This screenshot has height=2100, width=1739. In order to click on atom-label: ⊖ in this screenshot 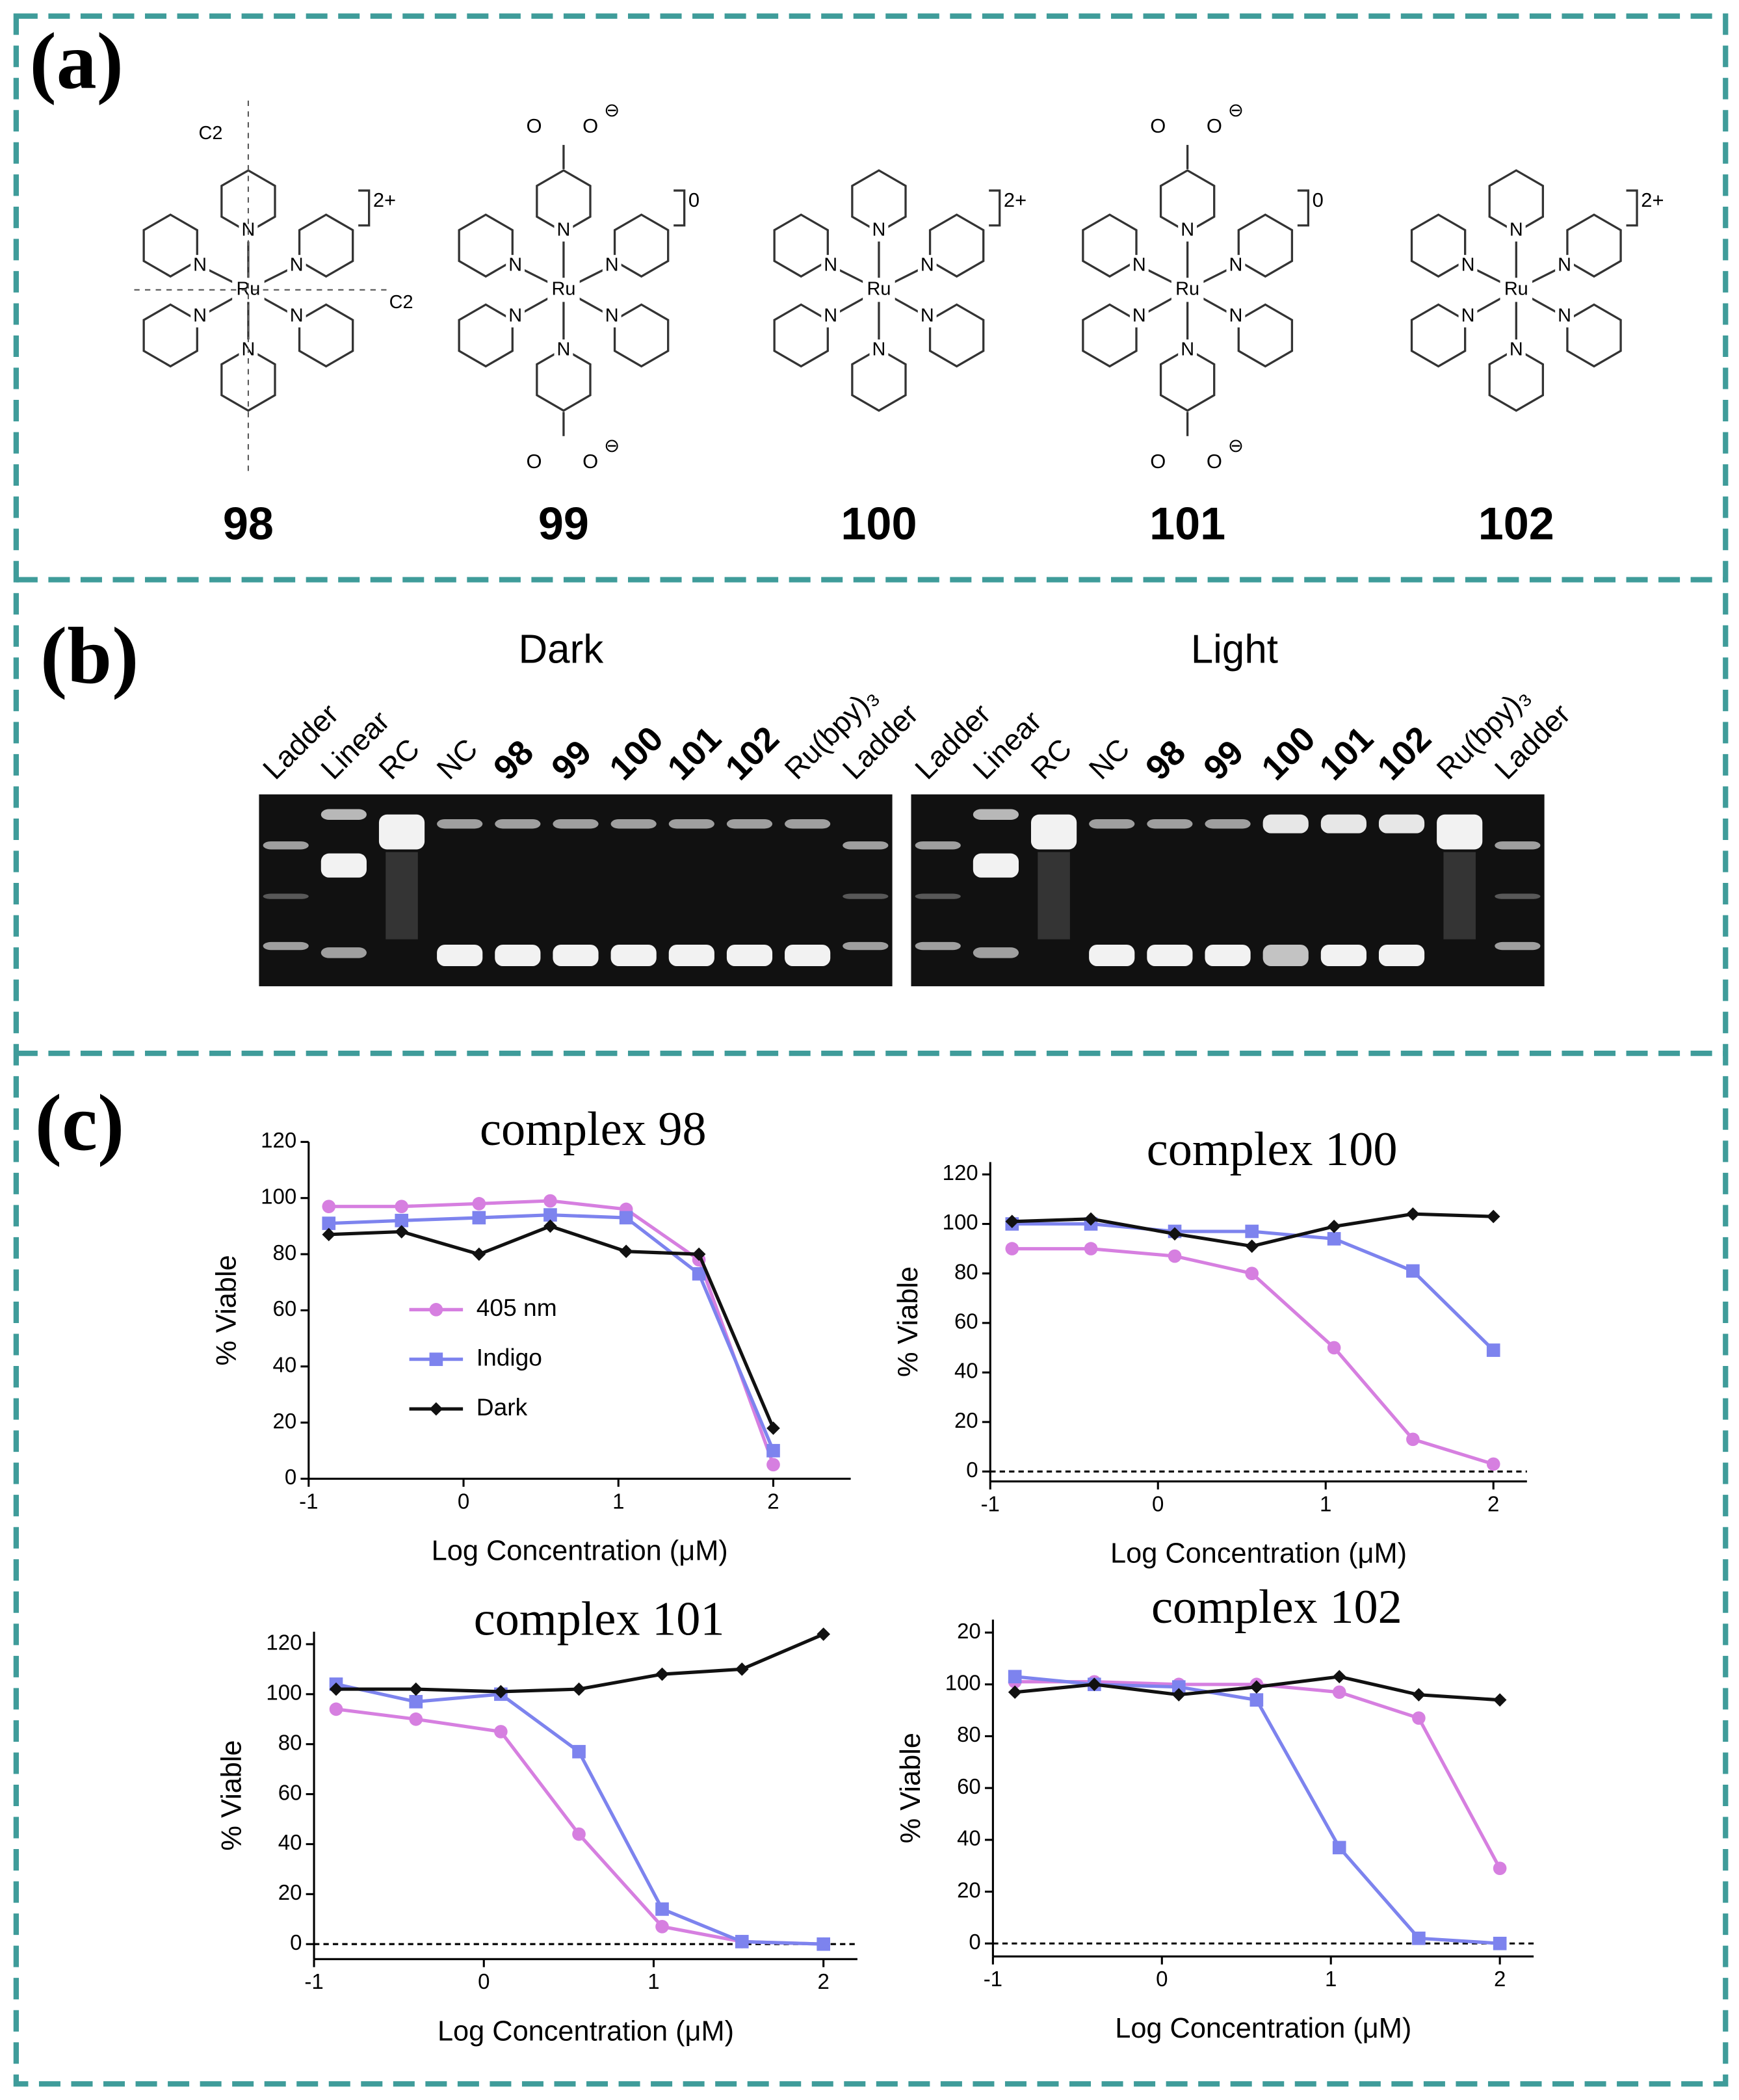, I will do `click(612, 110)`.